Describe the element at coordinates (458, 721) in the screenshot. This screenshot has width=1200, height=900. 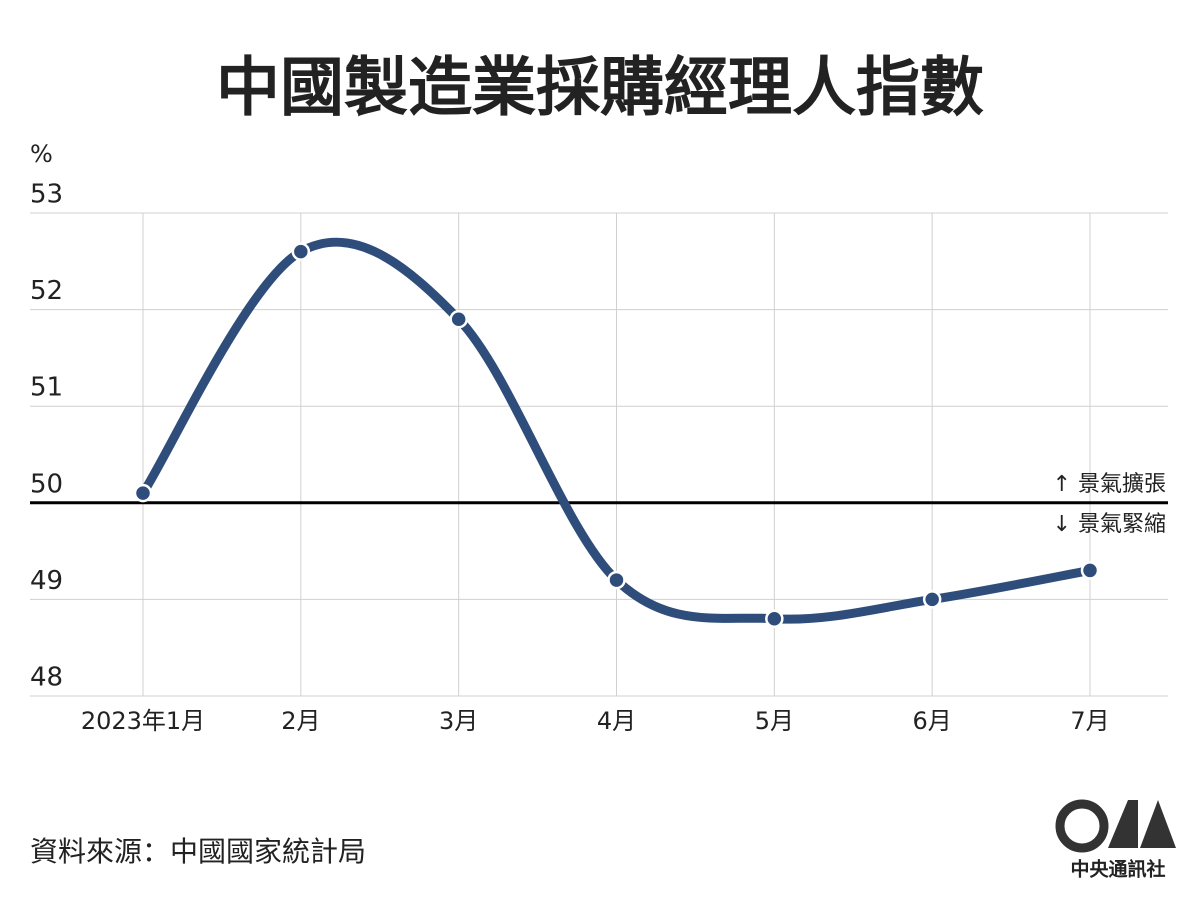
I see `x-tick-label: 3月` at that location.